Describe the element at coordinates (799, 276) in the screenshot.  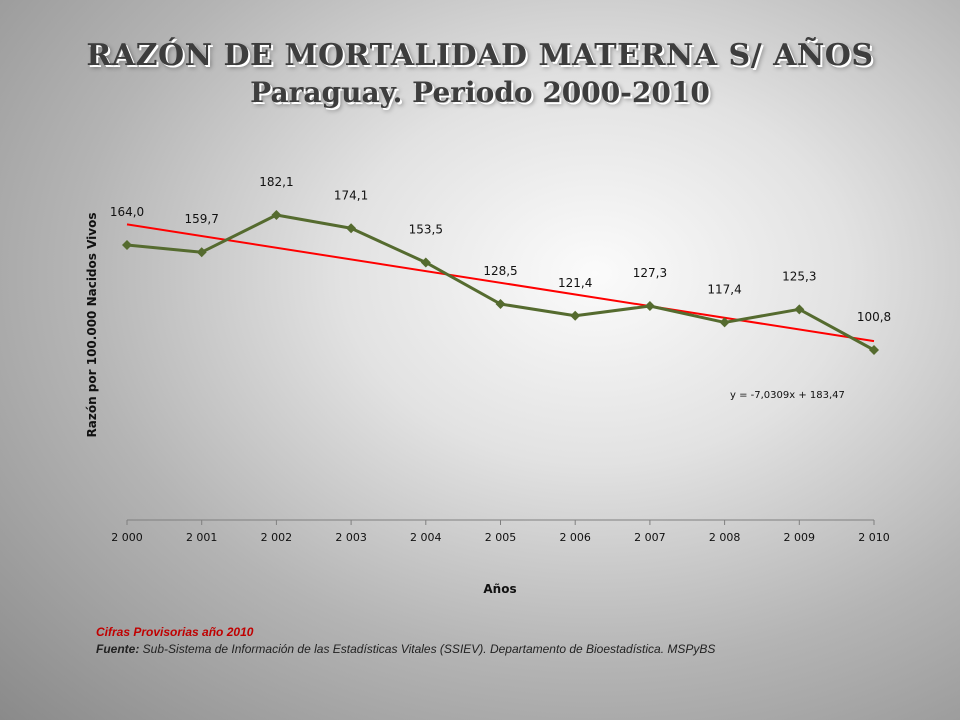
I see `data-label: 125,3` at that location.